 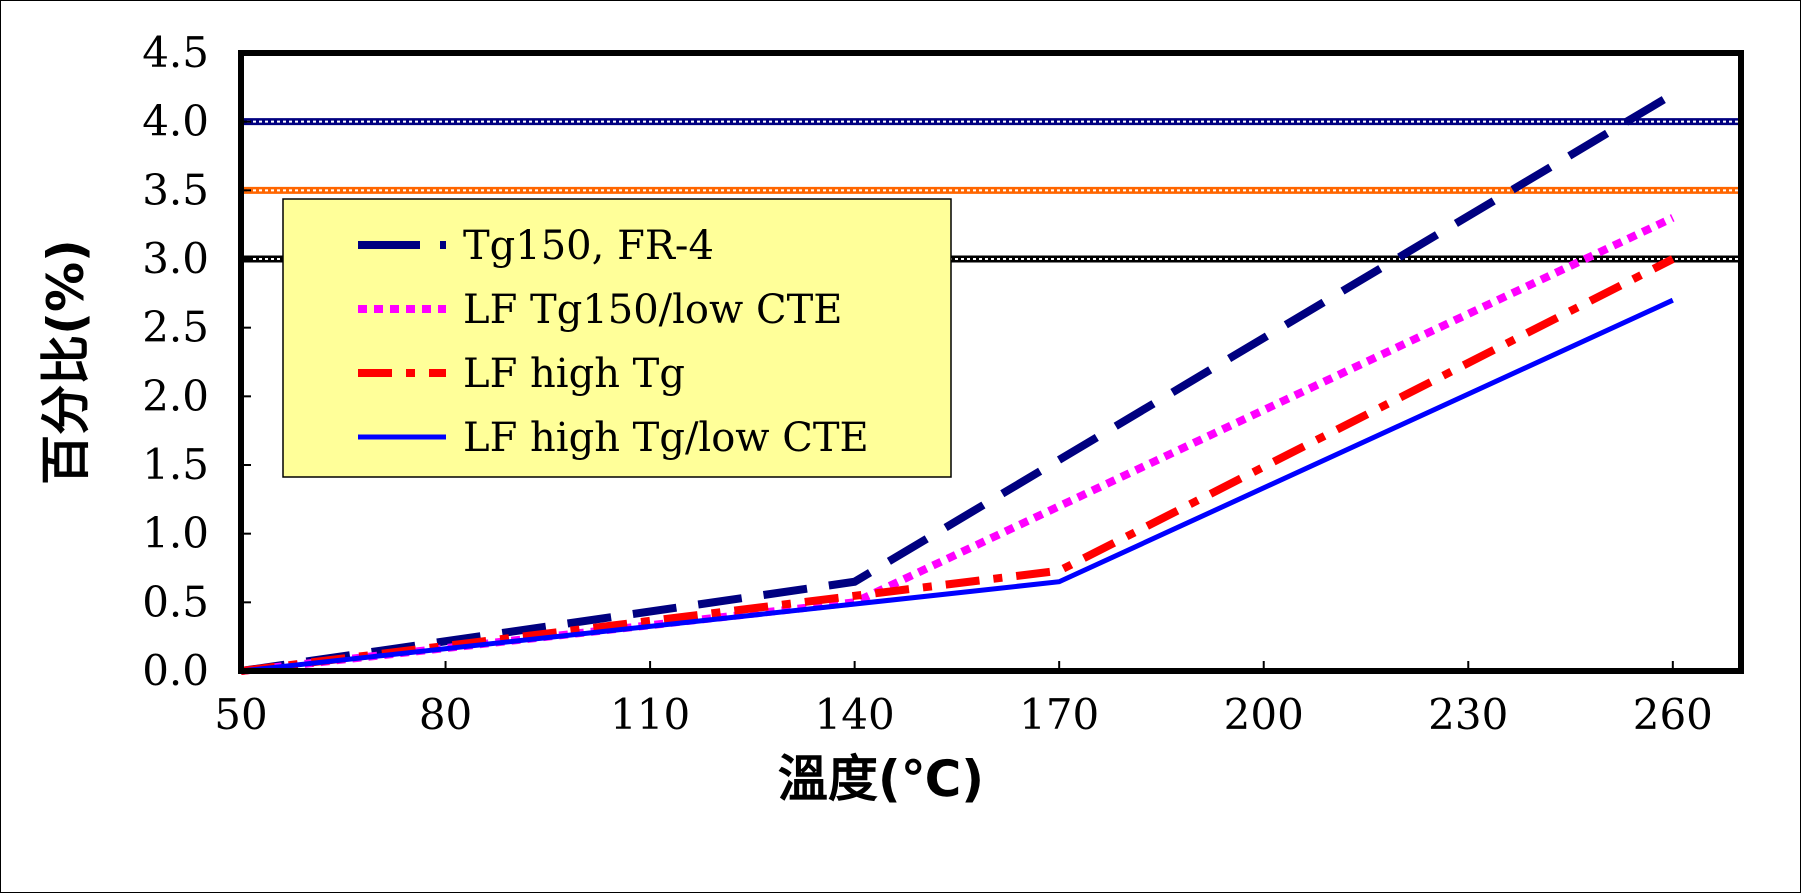 What do you see at coordinates (175, 464) in the screenshot?
I see `y-tick-label: 1.5` at bounding box center [175, 464].